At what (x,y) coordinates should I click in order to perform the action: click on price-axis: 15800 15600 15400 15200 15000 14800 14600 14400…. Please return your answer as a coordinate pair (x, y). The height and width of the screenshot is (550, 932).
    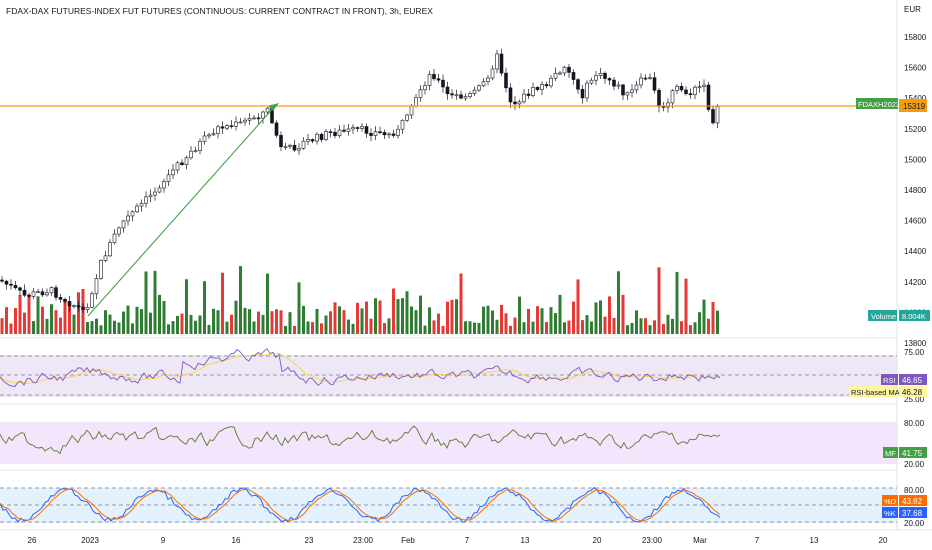
    Looking at the image, I should click on (915, 190).